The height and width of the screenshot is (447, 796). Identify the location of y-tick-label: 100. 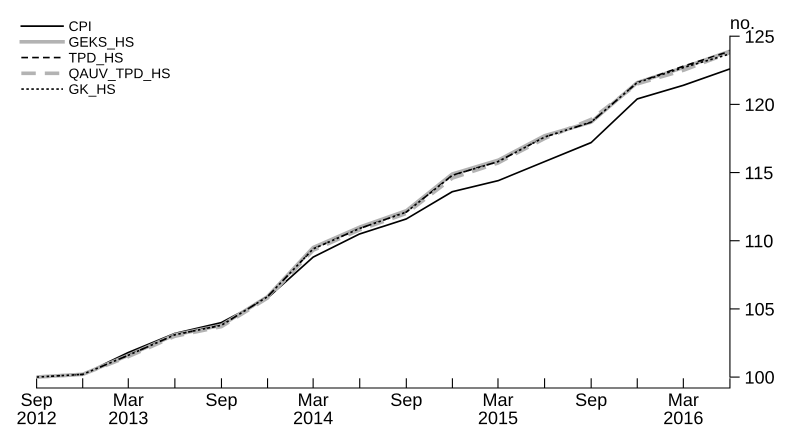
(760, 377).